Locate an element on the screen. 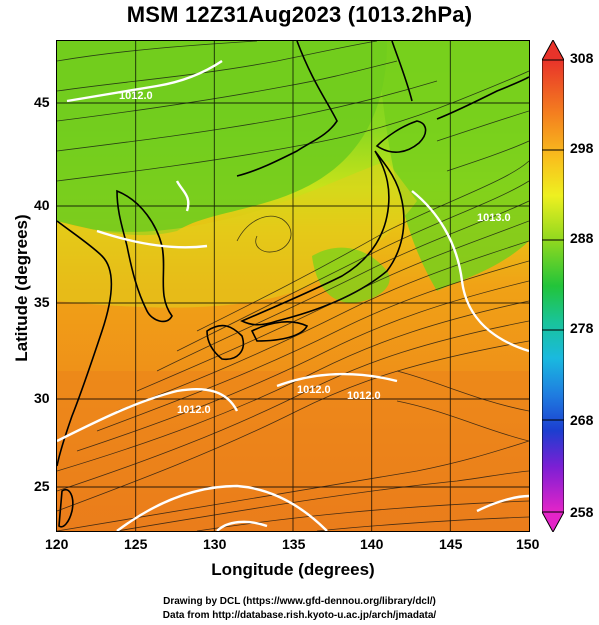 The width and height of the screenshot is (599, 625). colorbar-ticks is located at coordinates (553, 286).